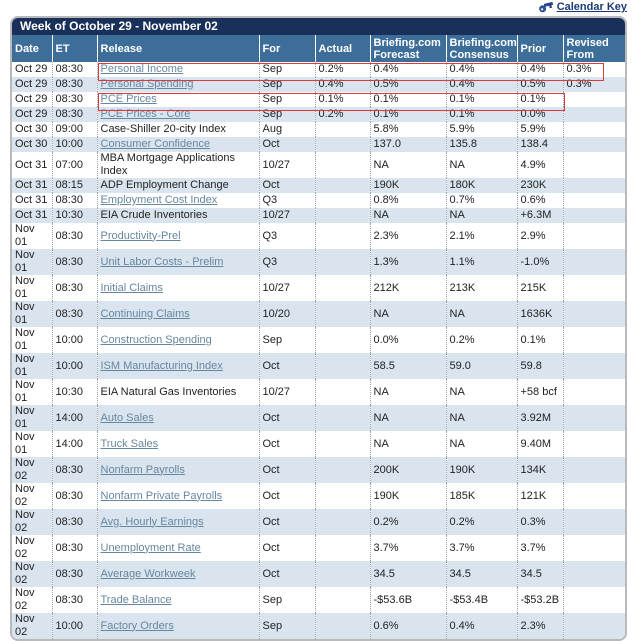 This screenshot has height=641, width=640. Describe the element at coordinates (74, 185) in the screenshot. I see `et-cell: 08:15` at that location.